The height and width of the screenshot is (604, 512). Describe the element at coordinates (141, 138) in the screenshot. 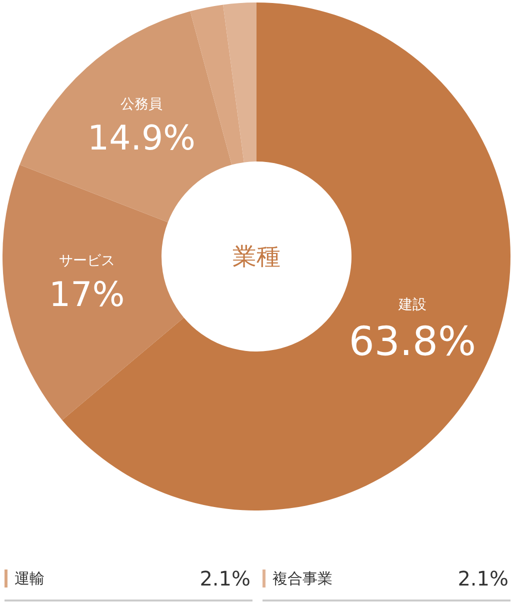

I see `data-label: 14.9%` at that location.